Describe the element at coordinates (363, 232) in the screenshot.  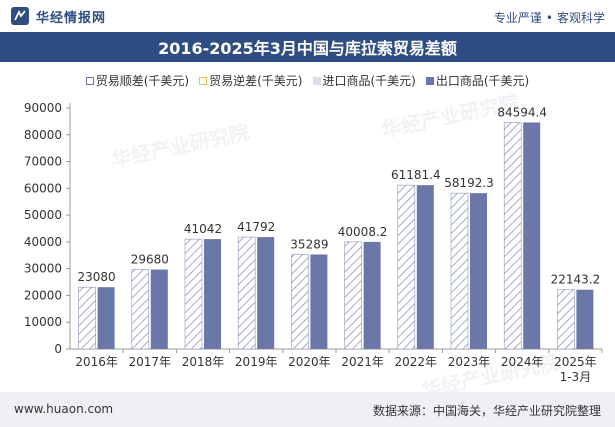
I see `data-label-5: 40008.2` at that location.